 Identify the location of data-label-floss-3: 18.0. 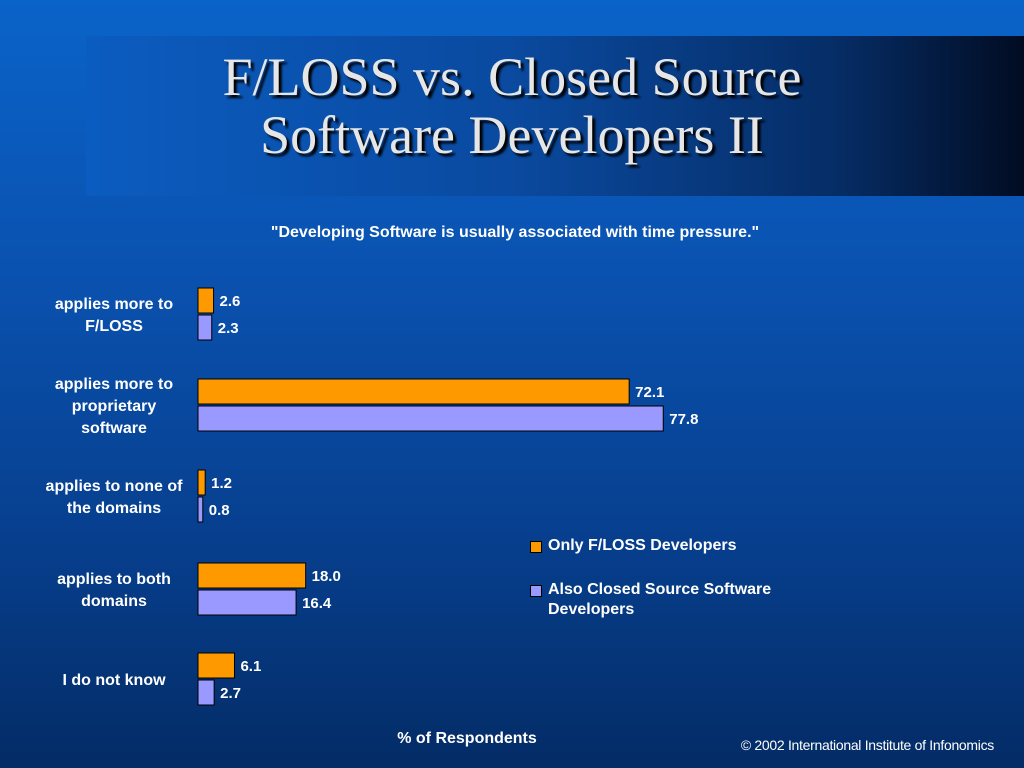
(326, 576).